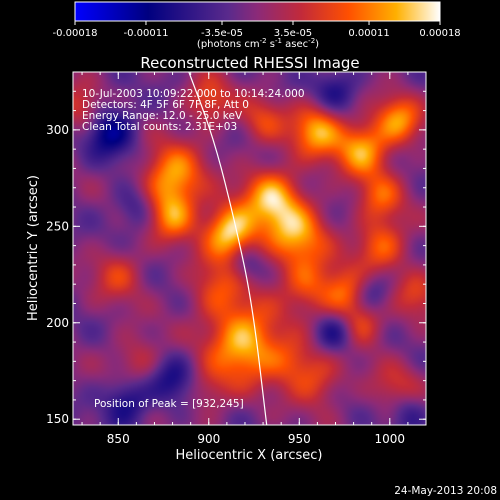 This screenshot has height=500, width=500. Describe the element at coordinates (118, 439) in the screenshot. I see `x-tick-label: 850` at that location.